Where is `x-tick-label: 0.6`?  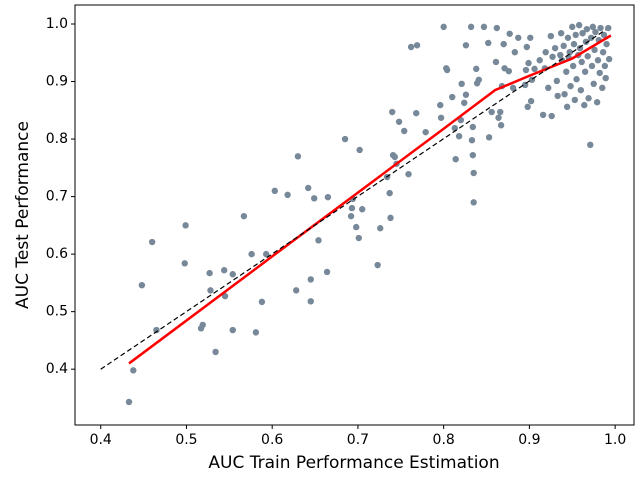 x-tick-label: 0.6 is located at coordinates (272, 440).